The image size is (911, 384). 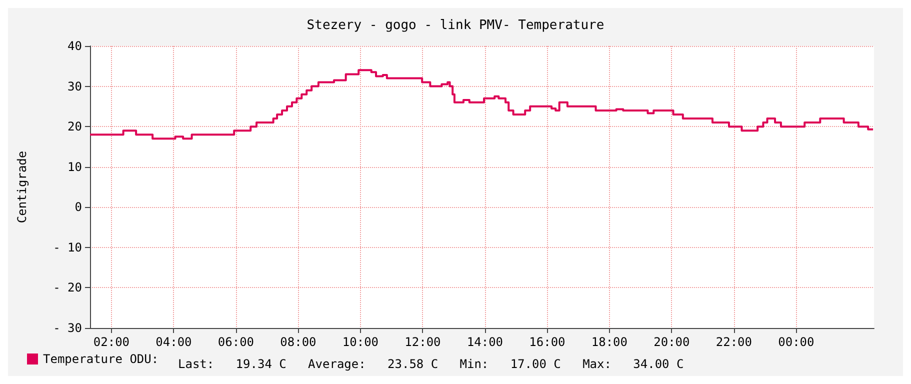 What do you see at coordinates (75, 167) in the screenshot?
I see `y-tick-label: 10` at bounding box center [75, 167].